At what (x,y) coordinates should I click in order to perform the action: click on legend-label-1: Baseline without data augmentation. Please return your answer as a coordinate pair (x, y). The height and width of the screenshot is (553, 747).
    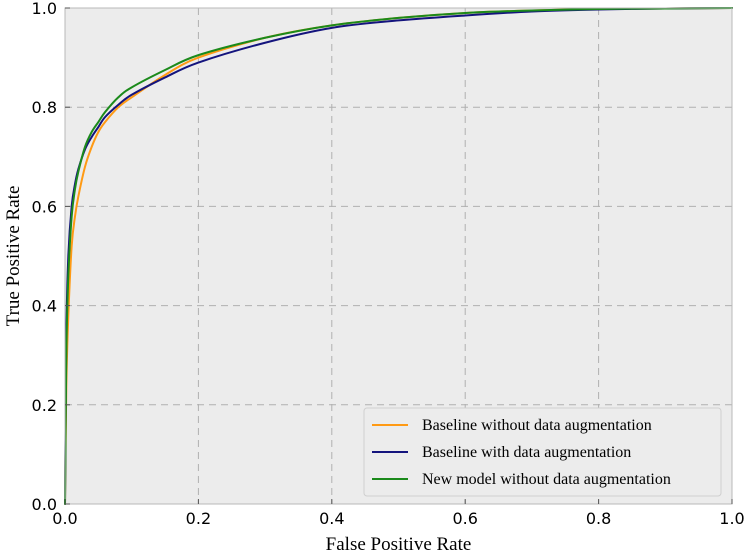
    Looking at the image, I should click on (537, 425).